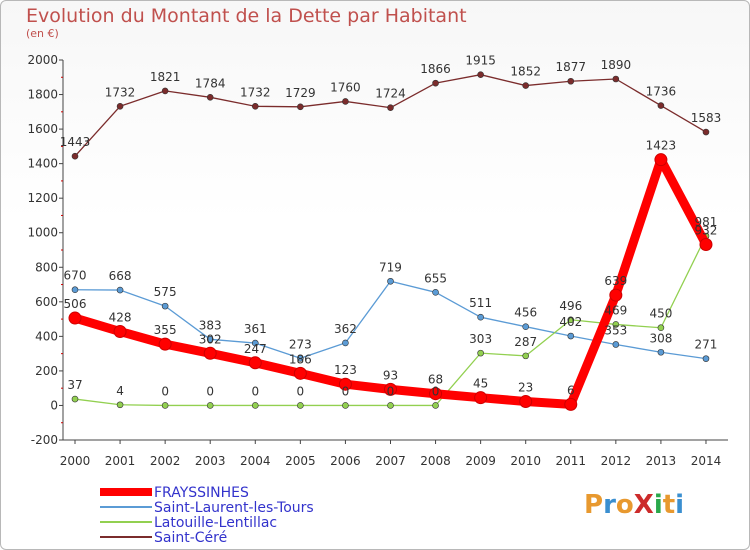 The image size is (750, 550). I want to click on logo-letter: X, so click(643, 505).